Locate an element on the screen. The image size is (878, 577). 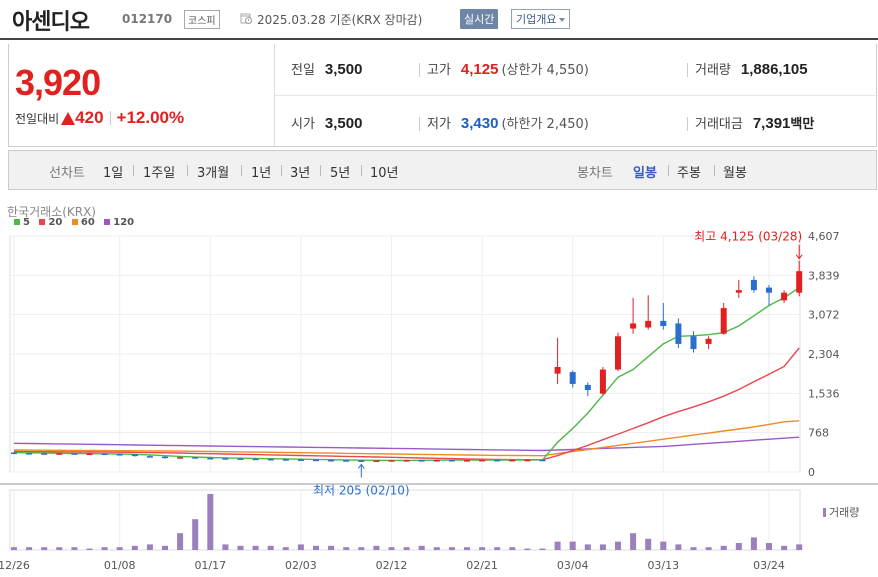
high-annotation: 최고 4,125 (03/28) is located at coordinates (748, 237).